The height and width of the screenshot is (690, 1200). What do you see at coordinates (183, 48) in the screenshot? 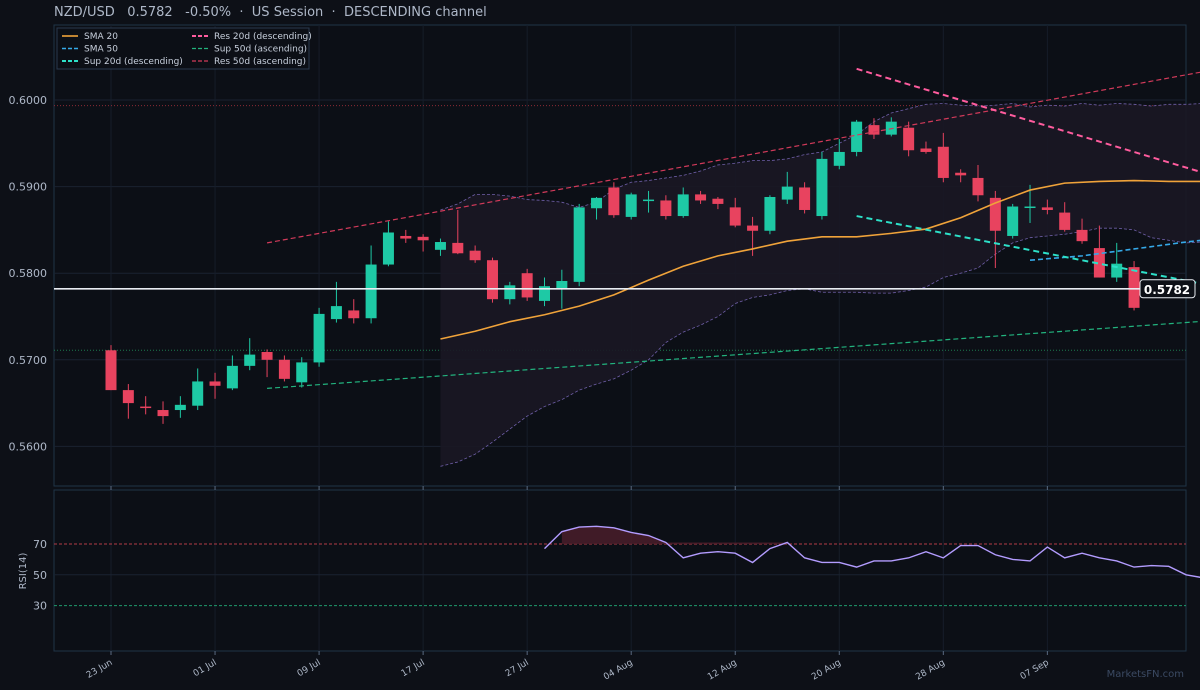
I see `legend-box` at bounding box center [183, 48].